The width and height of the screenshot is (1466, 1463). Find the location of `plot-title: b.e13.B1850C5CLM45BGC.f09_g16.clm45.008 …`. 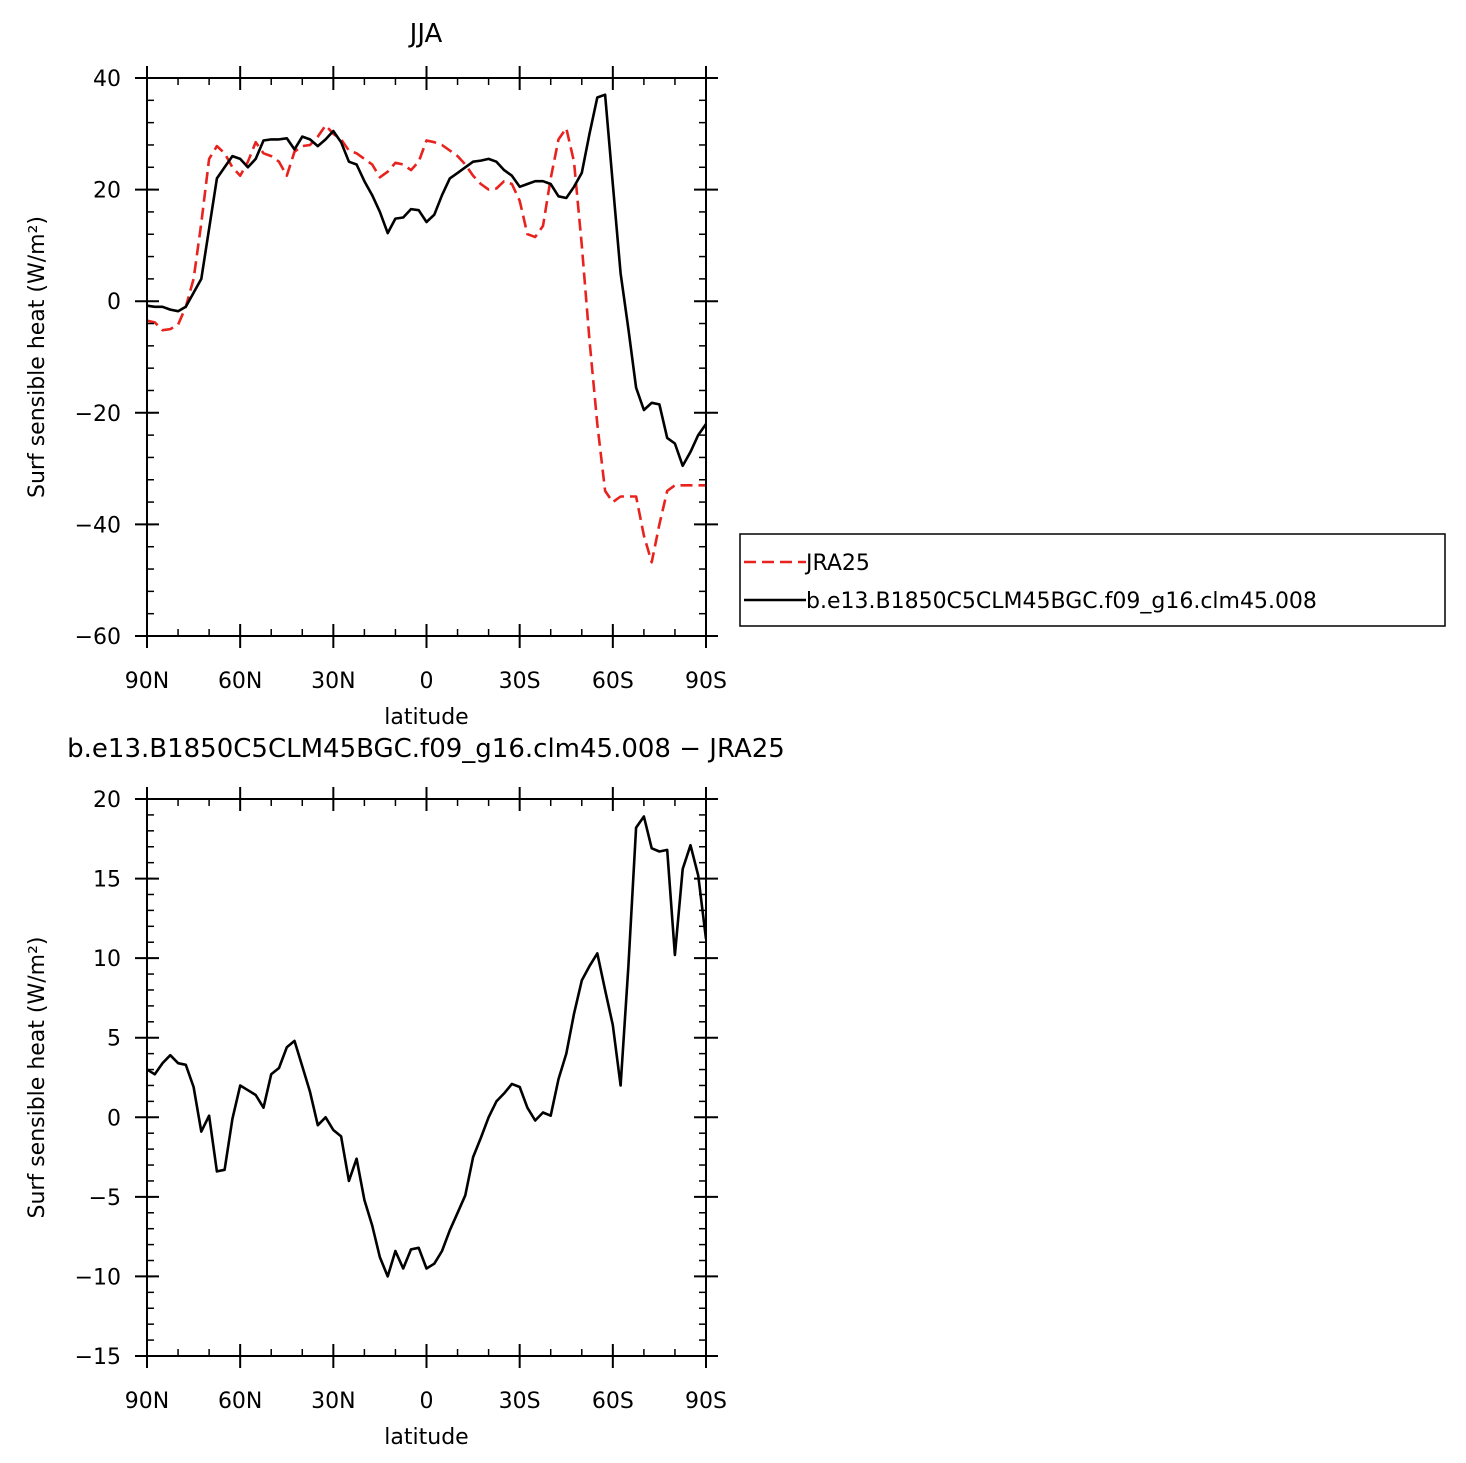

plot-title: b.e13.B1850C5CLM45BGC.f09_g16.clm45.008 … is located at coordinates (426, 749).